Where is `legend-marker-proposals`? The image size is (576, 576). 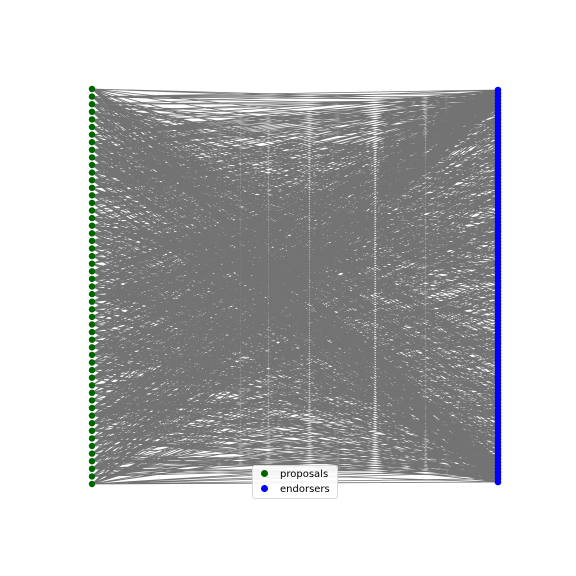
legend-marker-proposals is located at coordinates (264, 473).